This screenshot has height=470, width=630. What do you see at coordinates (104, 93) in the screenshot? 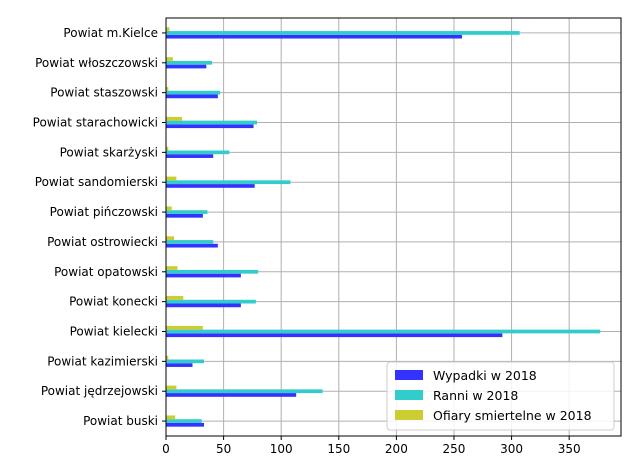
I see `y-tick-label: Powiat staszowski` at bounding box center [104, 93].